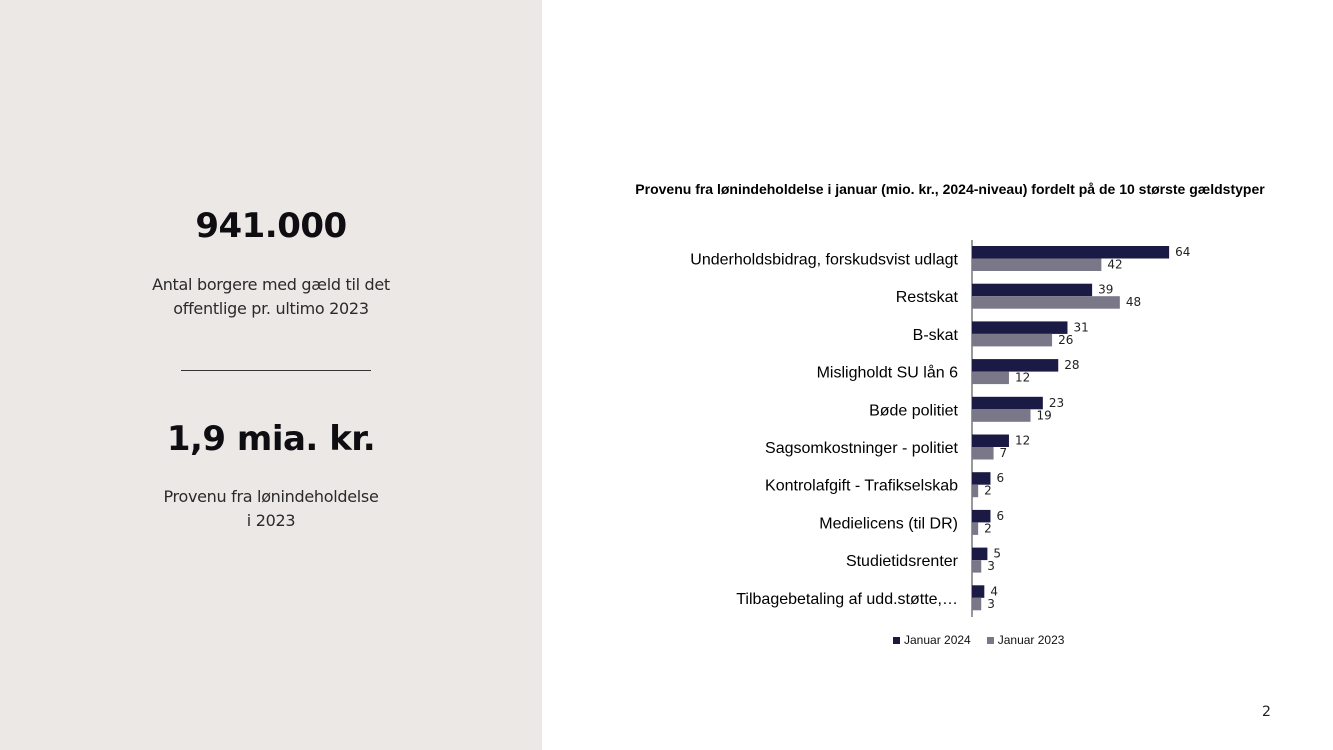  I want to click on divider, so click(276, 370).